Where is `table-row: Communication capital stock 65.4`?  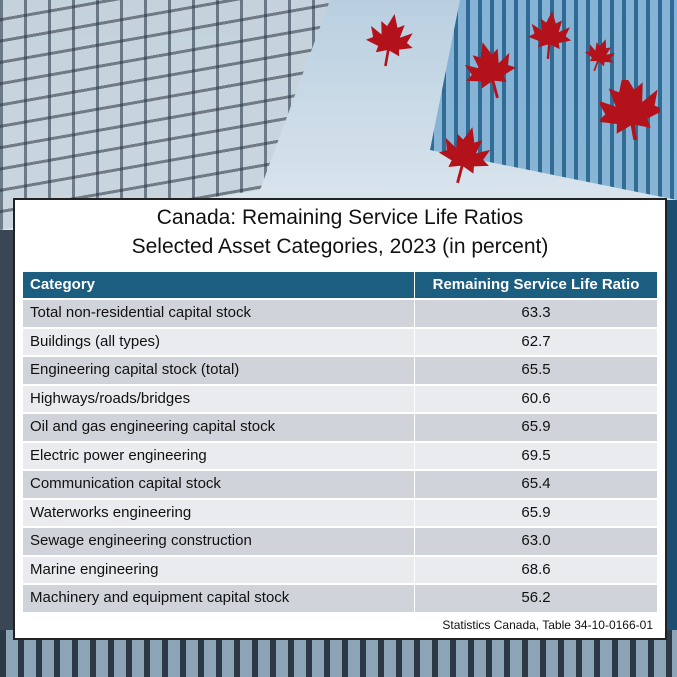
table-row: Communication capital stock 65.4 is located at coordinates (340, 485).